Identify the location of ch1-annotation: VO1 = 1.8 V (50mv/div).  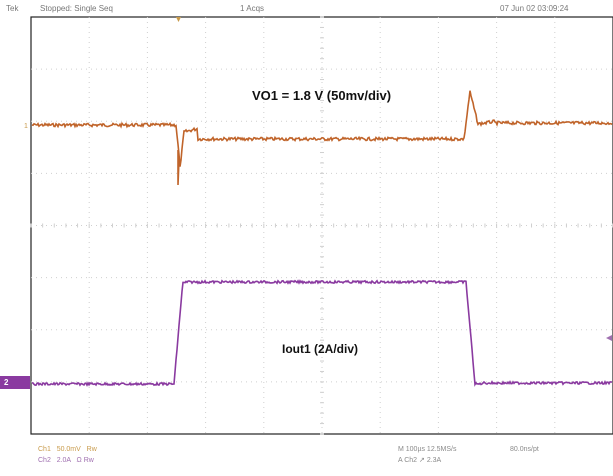
(322, 95).